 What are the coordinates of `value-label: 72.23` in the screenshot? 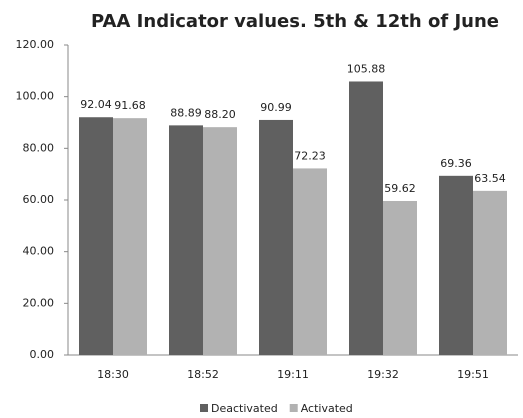 It's located at (310, 155).